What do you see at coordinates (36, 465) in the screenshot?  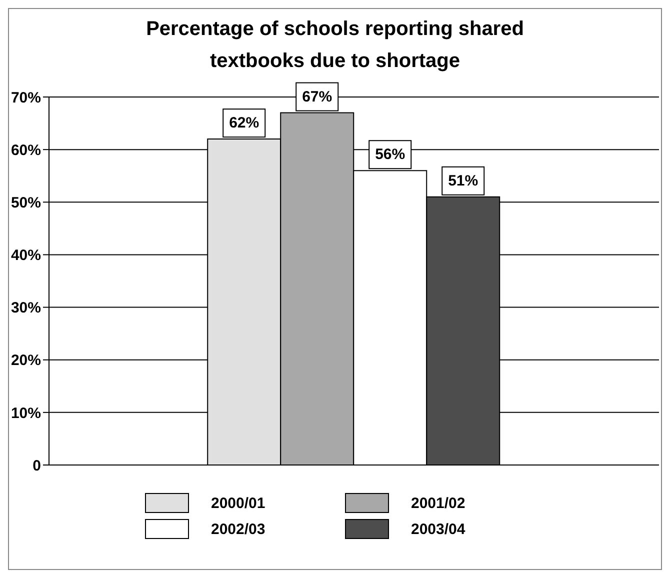 I see `y-tick-label: 0` at bounding box center [36, 465].